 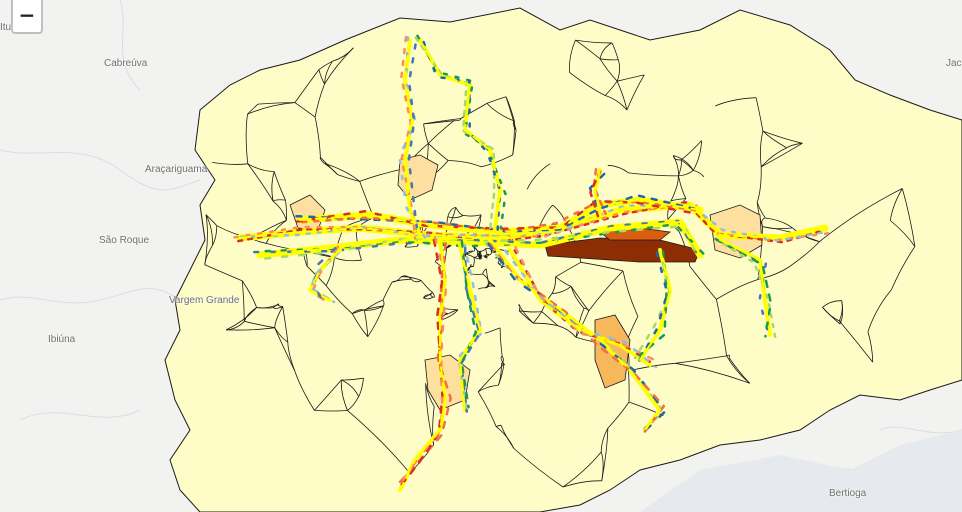 What do you see at coordinates (954, 63) in the screenshot?
I see `place-label-jacarei: Jacareí` at bounding box center [954, 63].